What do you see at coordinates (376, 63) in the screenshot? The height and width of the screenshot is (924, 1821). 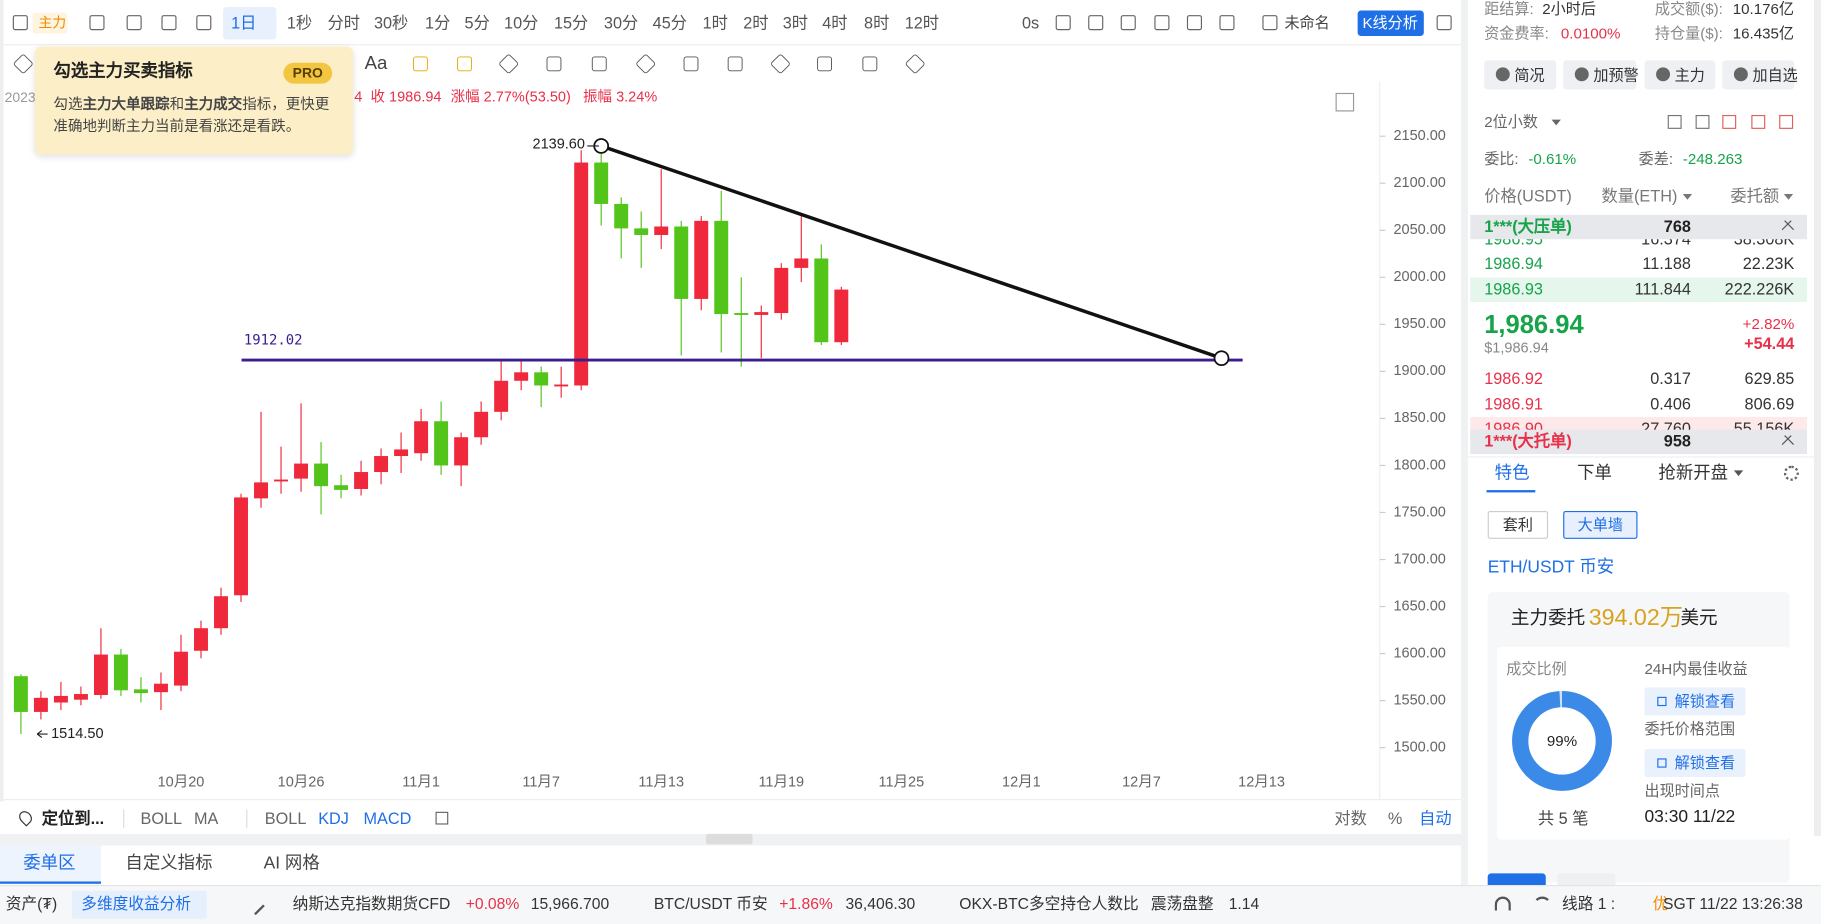 I see `text-tool: Aa` at bounding box center [376, 63].